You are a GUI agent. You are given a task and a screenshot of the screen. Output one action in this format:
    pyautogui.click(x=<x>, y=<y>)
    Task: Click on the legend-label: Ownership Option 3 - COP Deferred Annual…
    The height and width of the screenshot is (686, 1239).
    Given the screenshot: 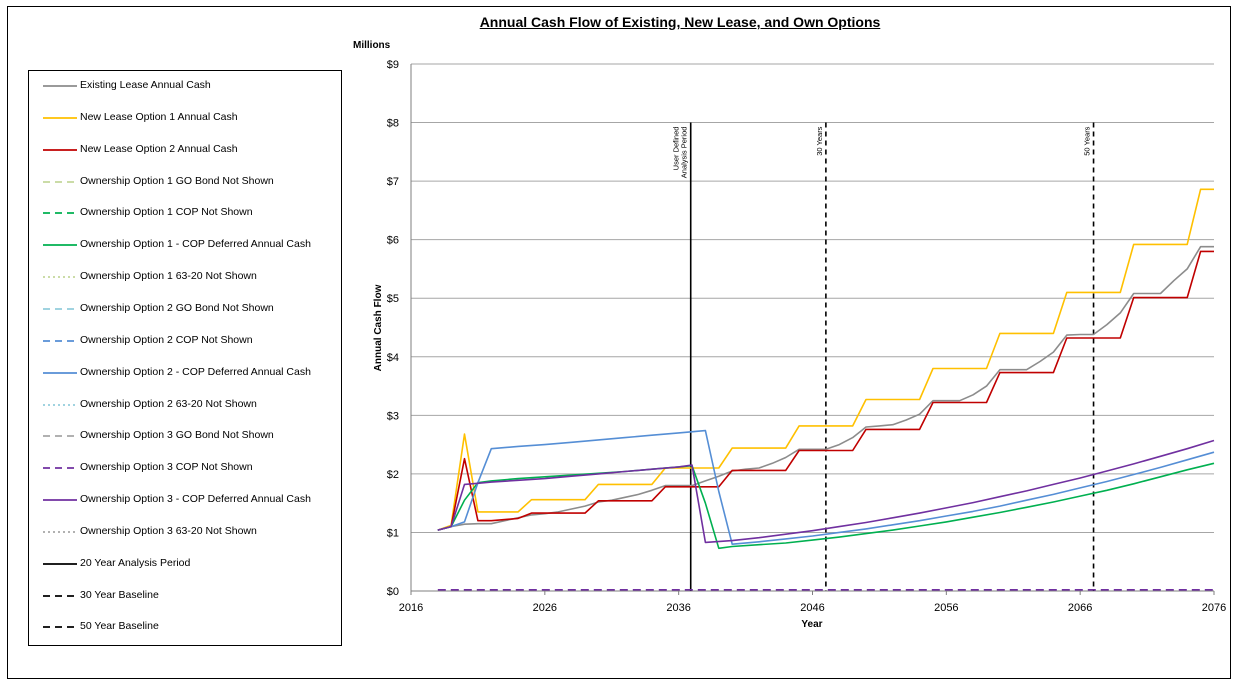 What is the action you would take?
    pyautogui.click(x=195, y=499)
    